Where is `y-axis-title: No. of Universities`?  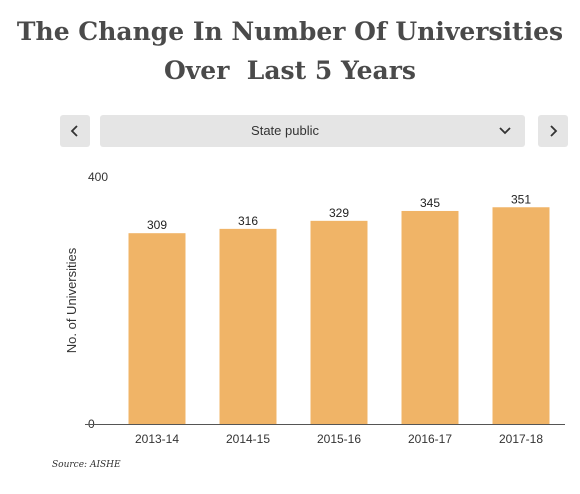 y-axis-title: No. of Universities is located at coordinates (71, 300).